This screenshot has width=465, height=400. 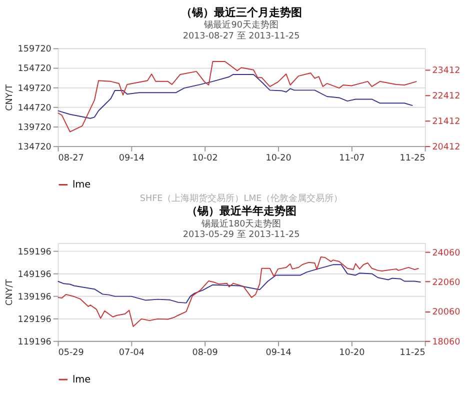 I want to click on y2-tick-label: 20060, so click(x=446, y=313).